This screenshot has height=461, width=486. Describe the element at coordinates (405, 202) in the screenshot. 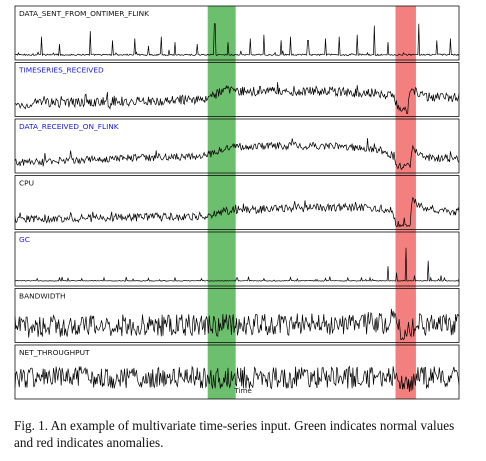

I see `highlight-anomaly-band` at that location.